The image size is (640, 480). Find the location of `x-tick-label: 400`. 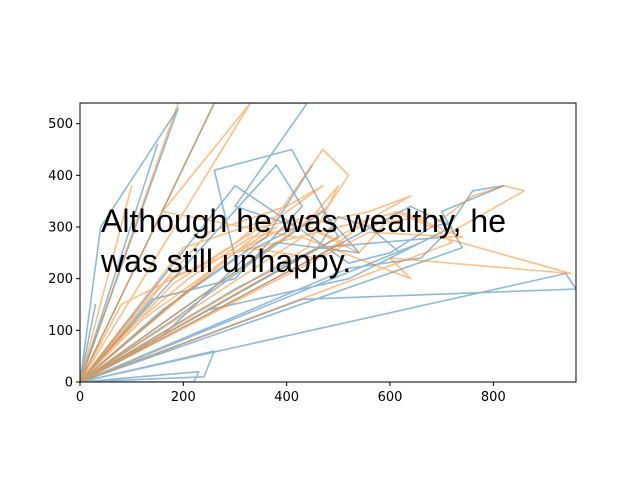

x-tick-label: 400 is located at coordinates (286, 397).